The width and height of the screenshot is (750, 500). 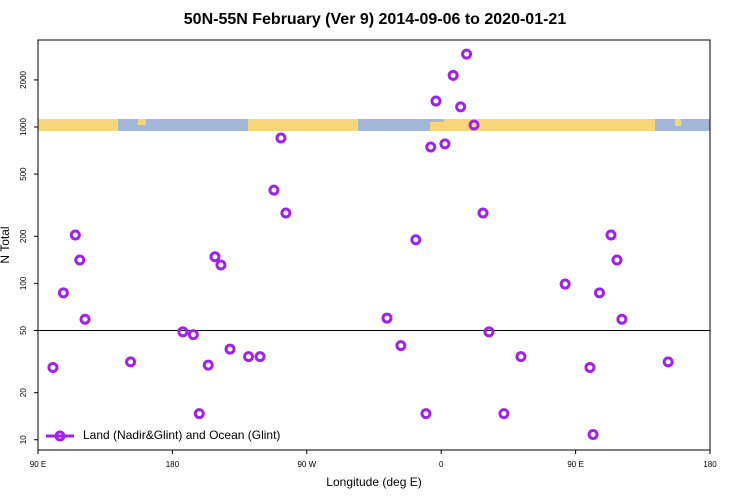 I want to click on y-tick-label: 200, so click(x=23, y=236).